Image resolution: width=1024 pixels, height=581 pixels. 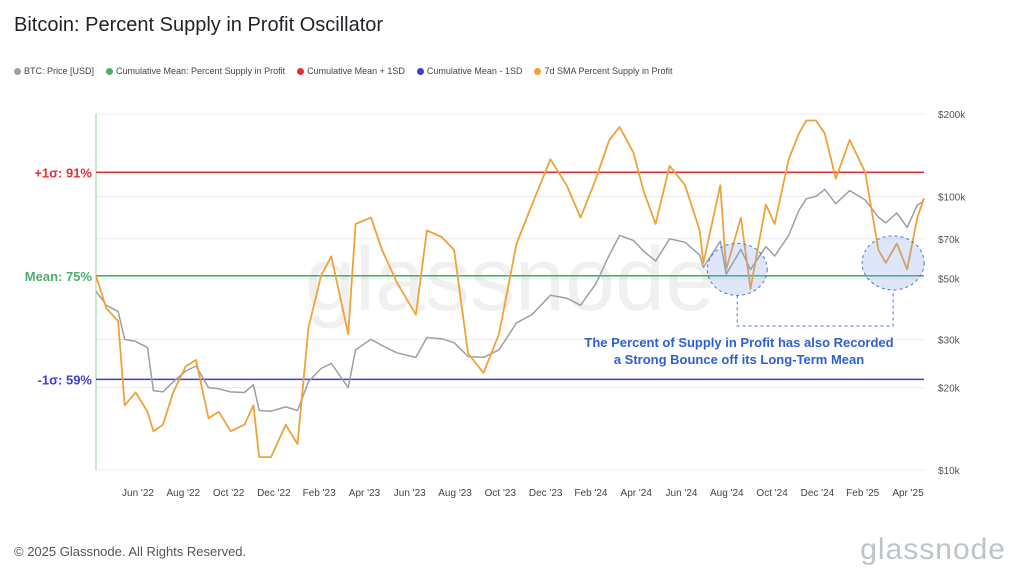 What do you see at coordinates (933, 549) in the screenshot?
I see `glassnode-logo: glassnode` at bounding box center [933, 549].